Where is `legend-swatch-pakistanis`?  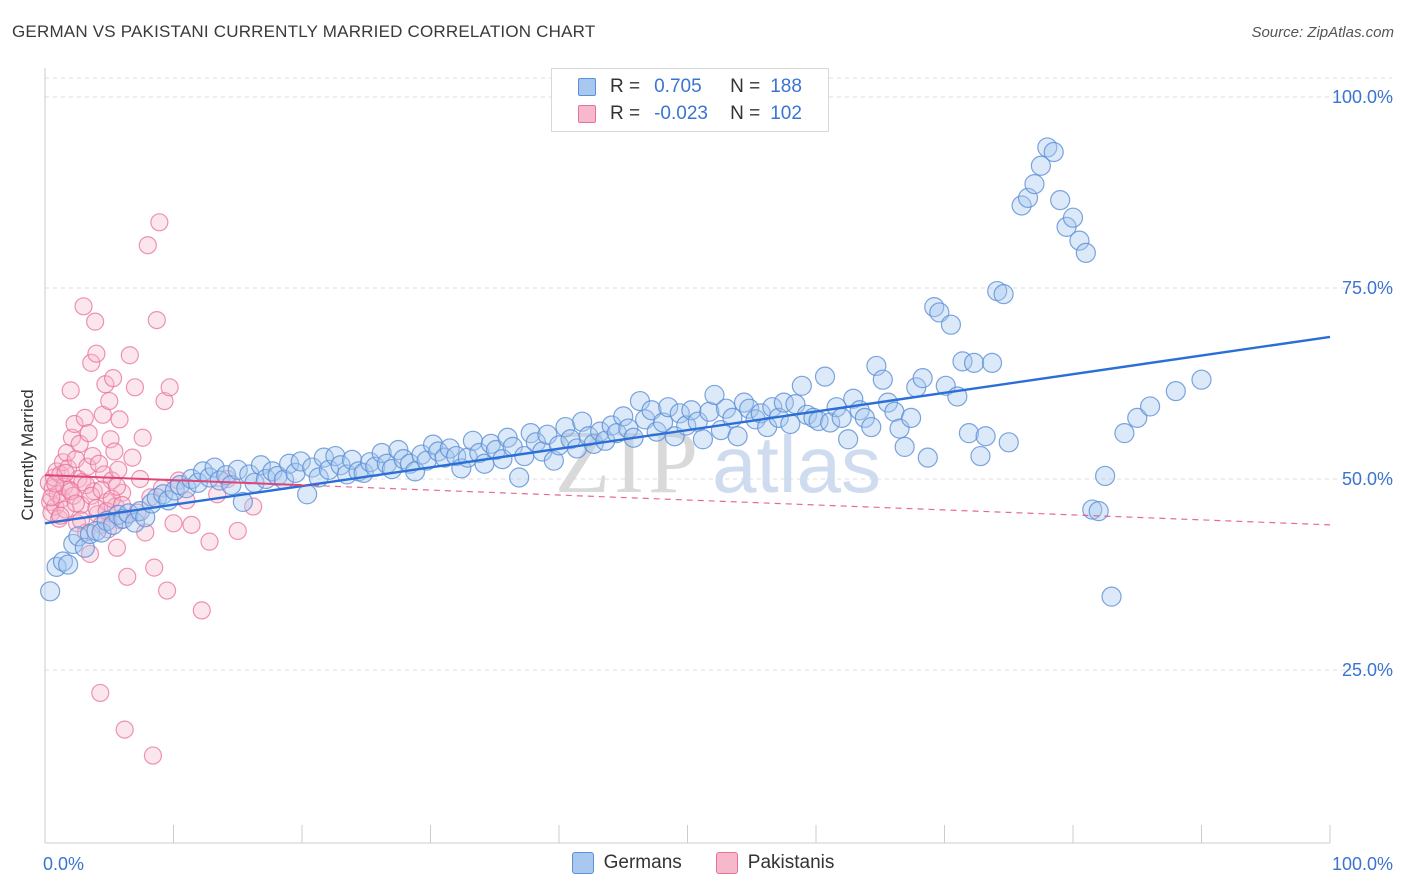
legend-swatch-pakistanis is located at coordinates (587, 114).